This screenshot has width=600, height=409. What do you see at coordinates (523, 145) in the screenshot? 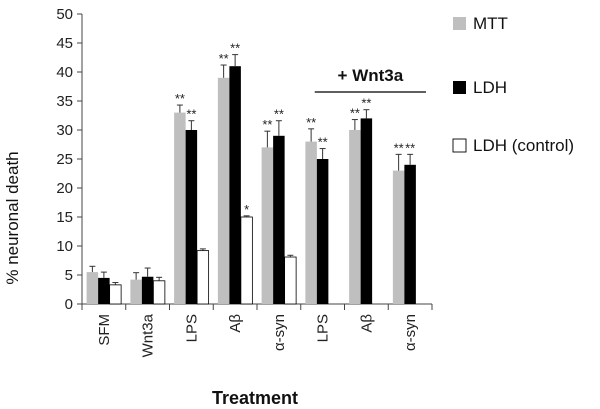
I see `legend-label: LDH (control)` at bounding box center [523, 145].